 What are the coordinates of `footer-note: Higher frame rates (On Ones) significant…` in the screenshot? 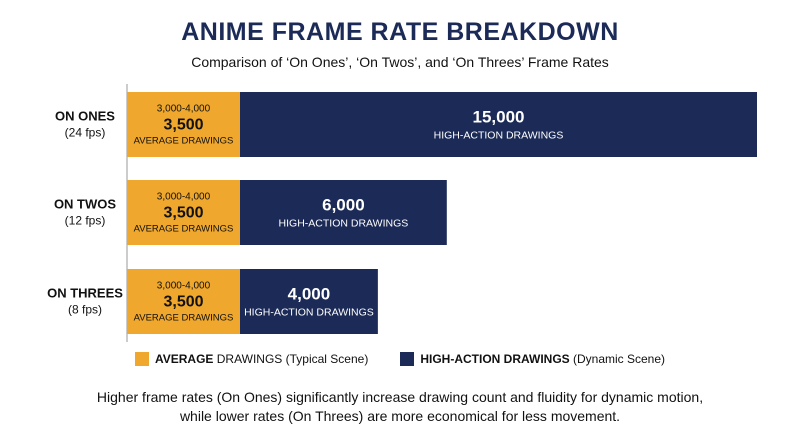 It's located at (400, 407).